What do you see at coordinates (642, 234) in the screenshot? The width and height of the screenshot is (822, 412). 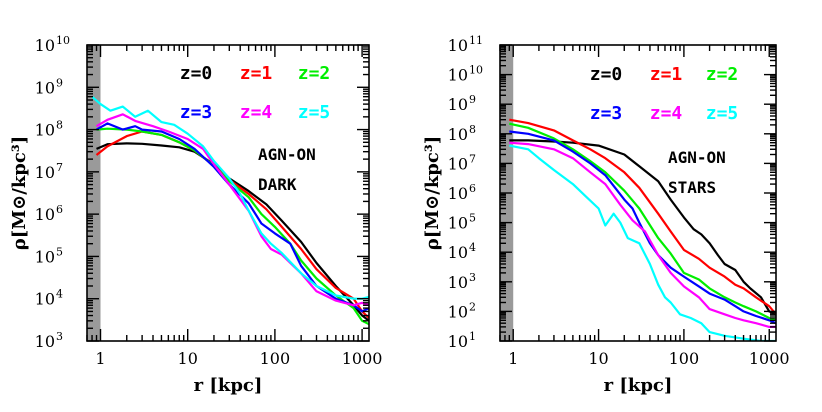 I see `series-line-z4` at bounding box center [642, 234].